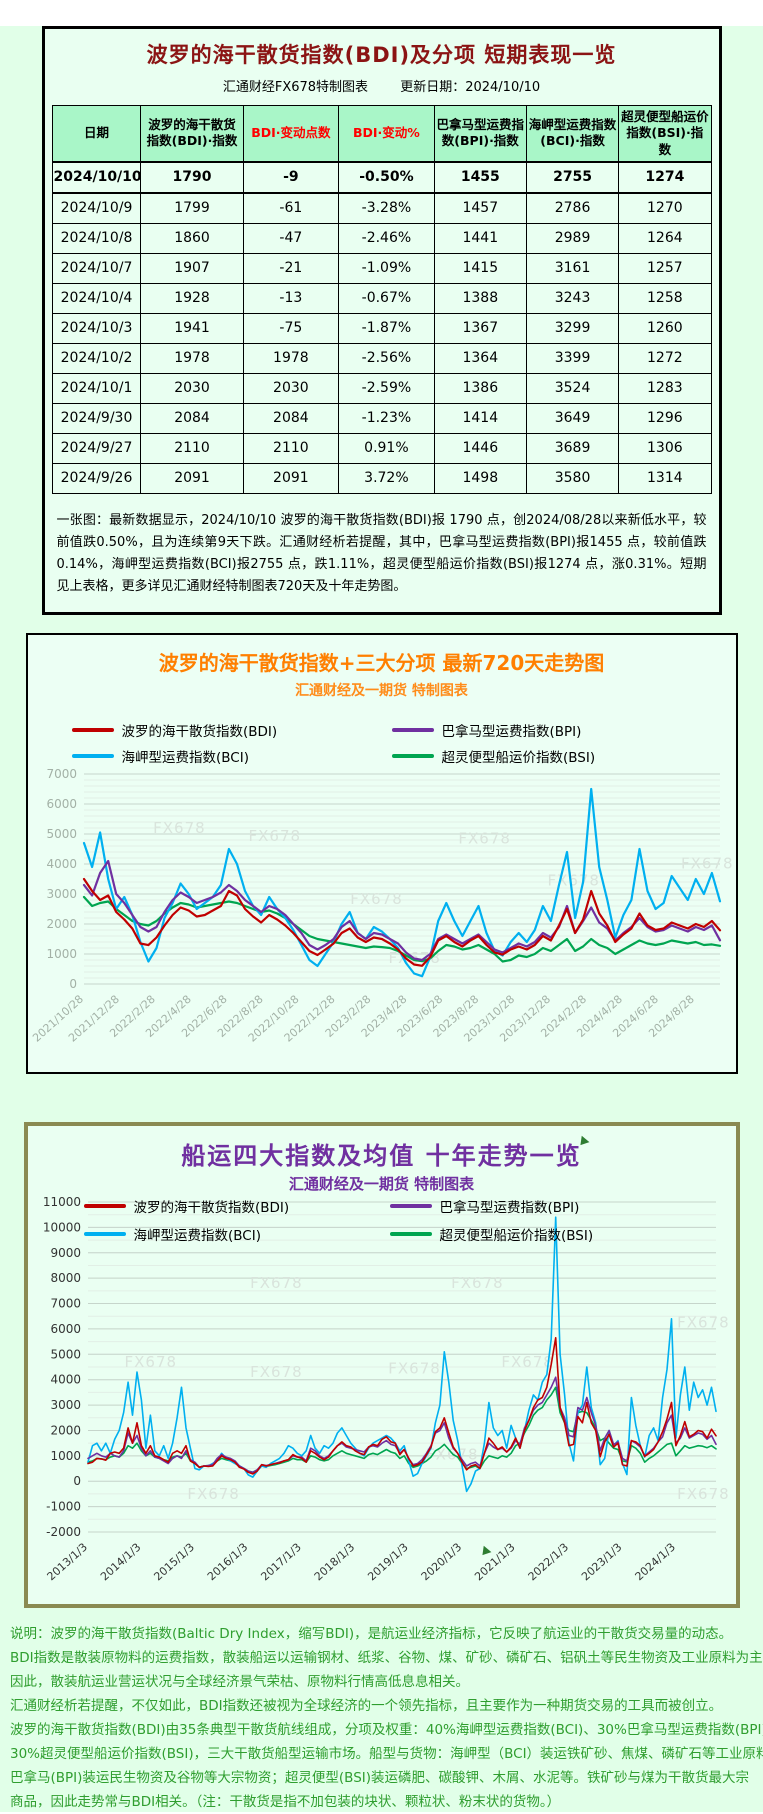  Describe the element at coordinates (96, 238) in the screenshot. I see `table-cell: 2024/10/8` at that location.